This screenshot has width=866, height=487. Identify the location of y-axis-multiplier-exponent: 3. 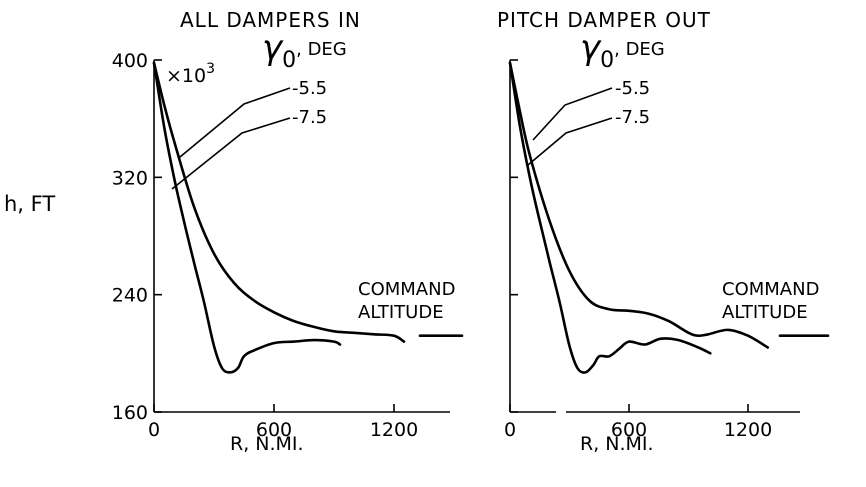
(210, 69).